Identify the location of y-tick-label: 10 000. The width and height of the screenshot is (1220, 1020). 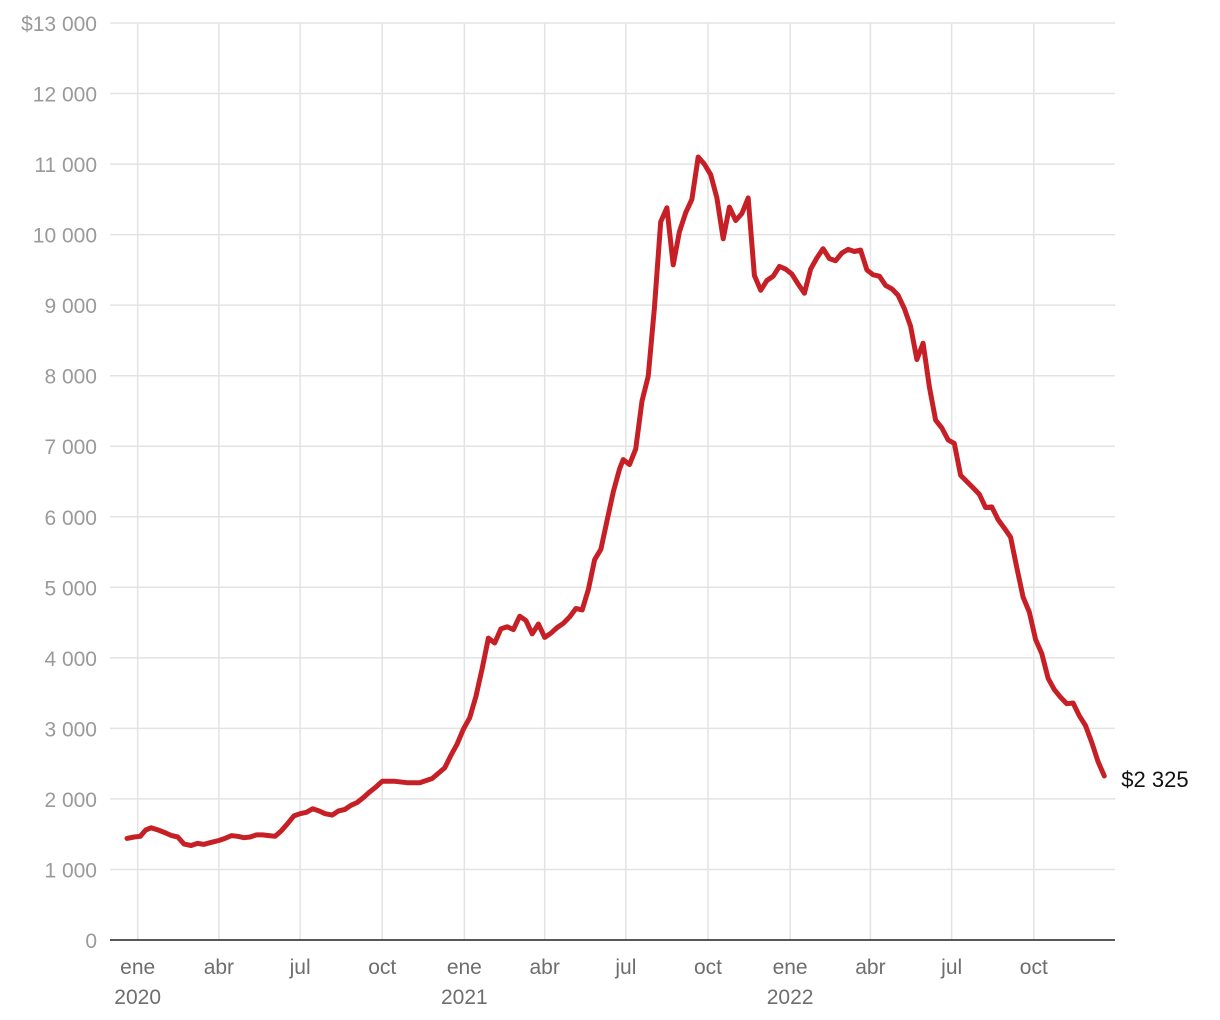
(65, 236).